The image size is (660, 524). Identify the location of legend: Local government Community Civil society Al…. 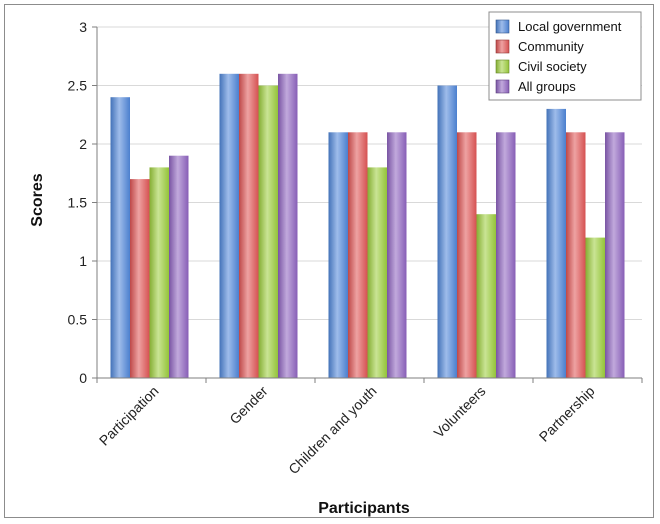
(565, 56).